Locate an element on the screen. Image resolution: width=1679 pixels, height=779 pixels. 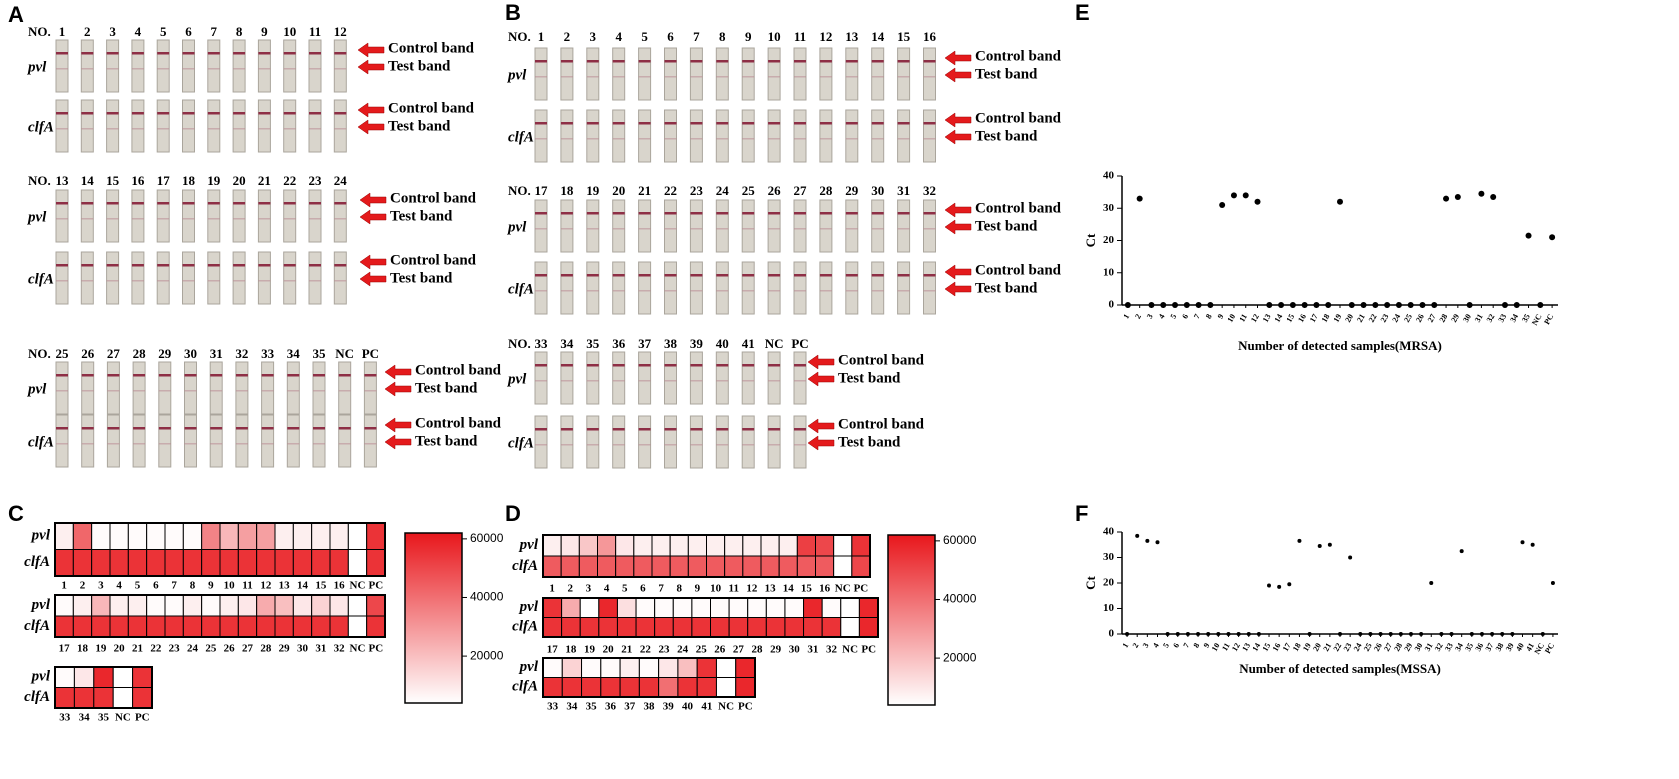
column-label: PC is located at coordinates (745, 707).